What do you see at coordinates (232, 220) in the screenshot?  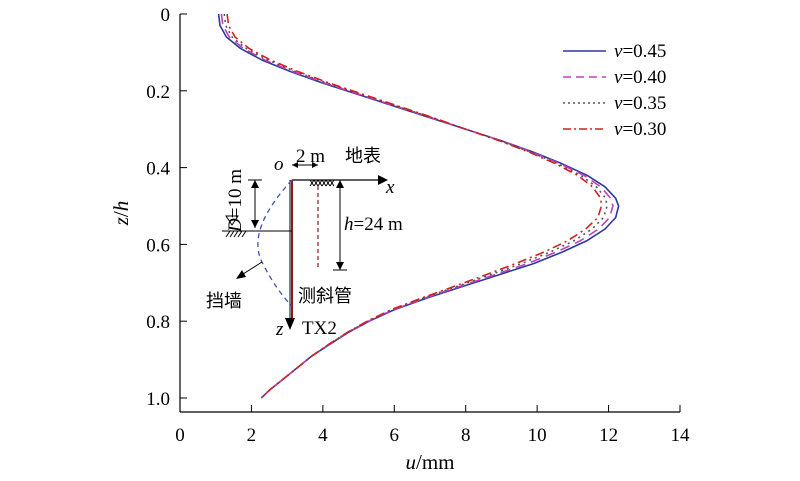 I see `water-level-icon` at bounding box center [232, 220].